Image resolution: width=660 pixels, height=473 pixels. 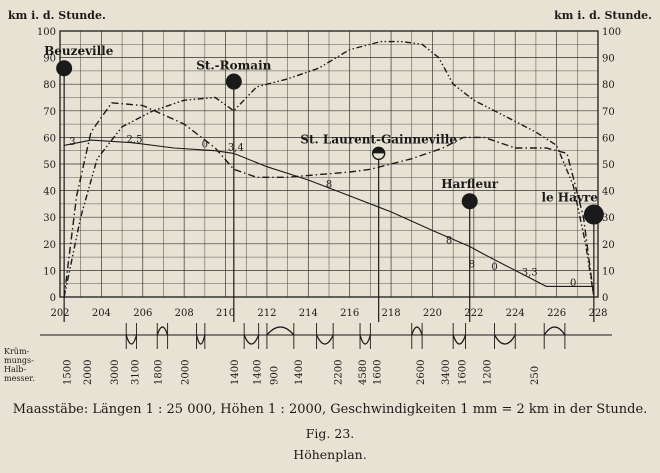 I want to click on y-tick-label-right: 0, so click(x=605, y=298).